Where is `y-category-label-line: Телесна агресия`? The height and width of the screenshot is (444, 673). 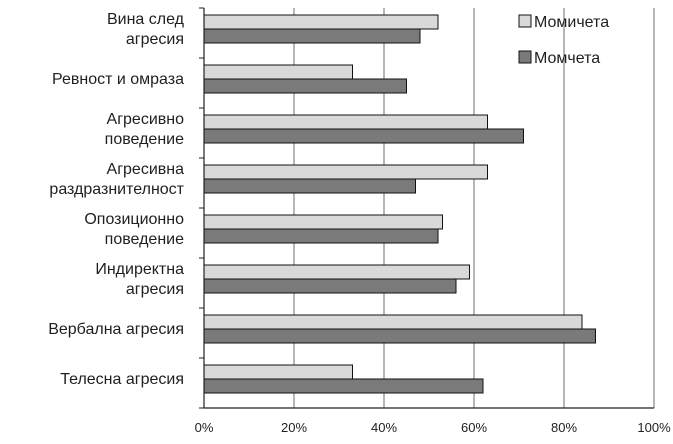
y-category-label-line: Телесна агресия is located at coordinates (122, 379).